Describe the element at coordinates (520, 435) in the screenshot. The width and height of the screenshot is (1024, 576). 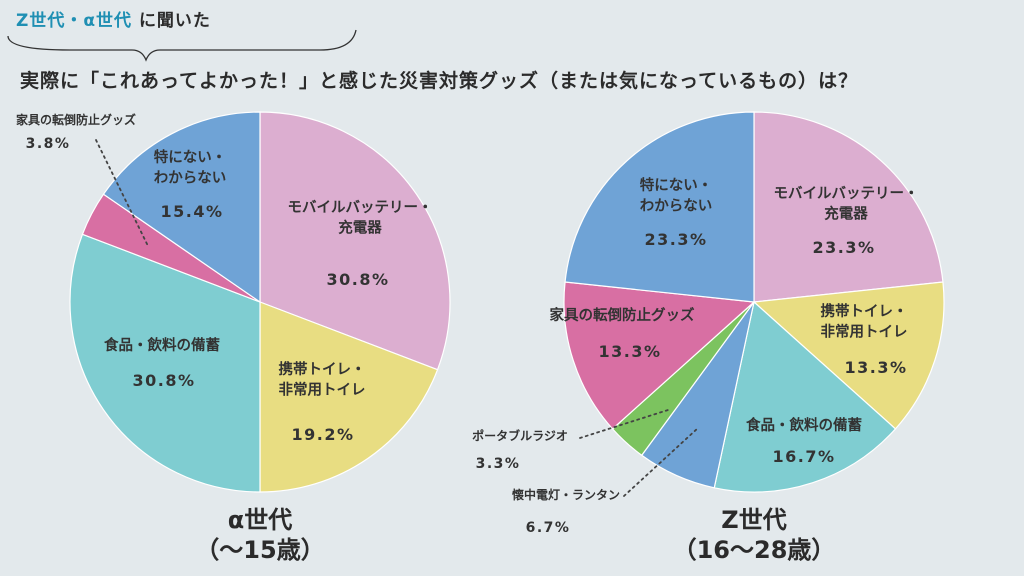
I see `z-label-portable-radio: ポータブルラジオ` at that location.